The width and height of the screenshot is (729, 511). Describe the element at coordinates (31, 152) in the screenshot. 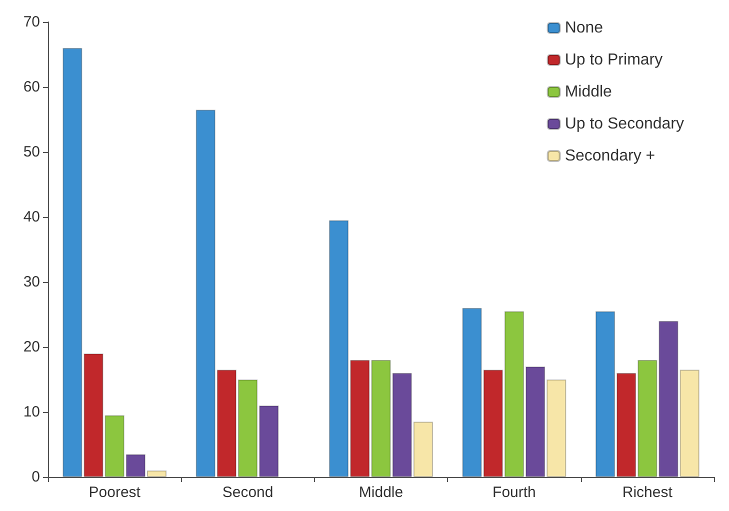

I see `y-tick-label: 50` at that location.